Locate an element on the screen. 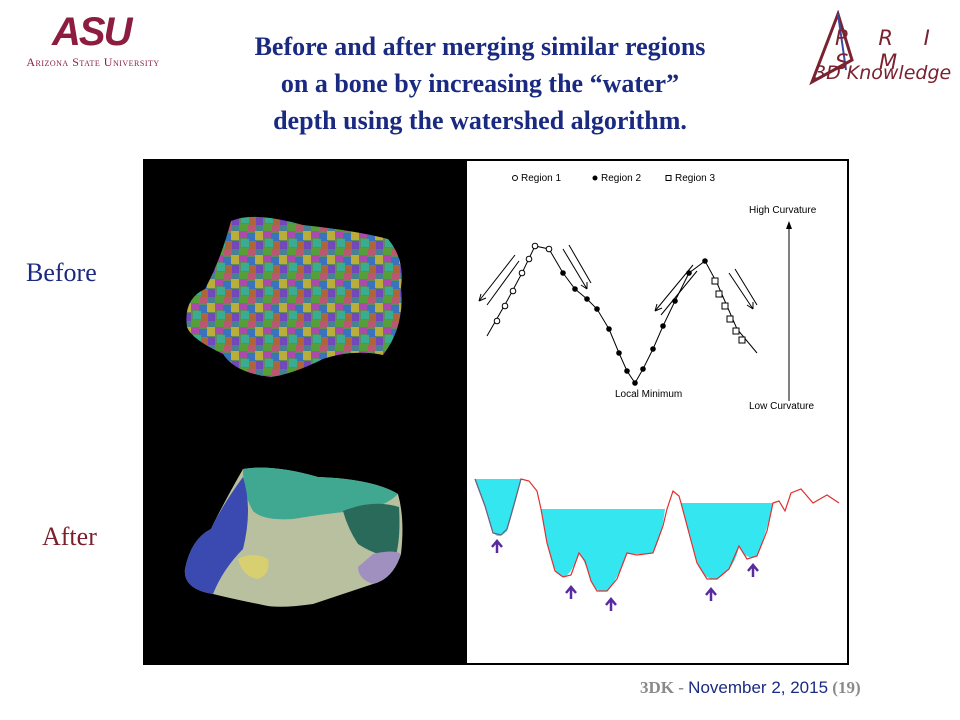  watershed-water-levels is located at coordinates (657, 535).